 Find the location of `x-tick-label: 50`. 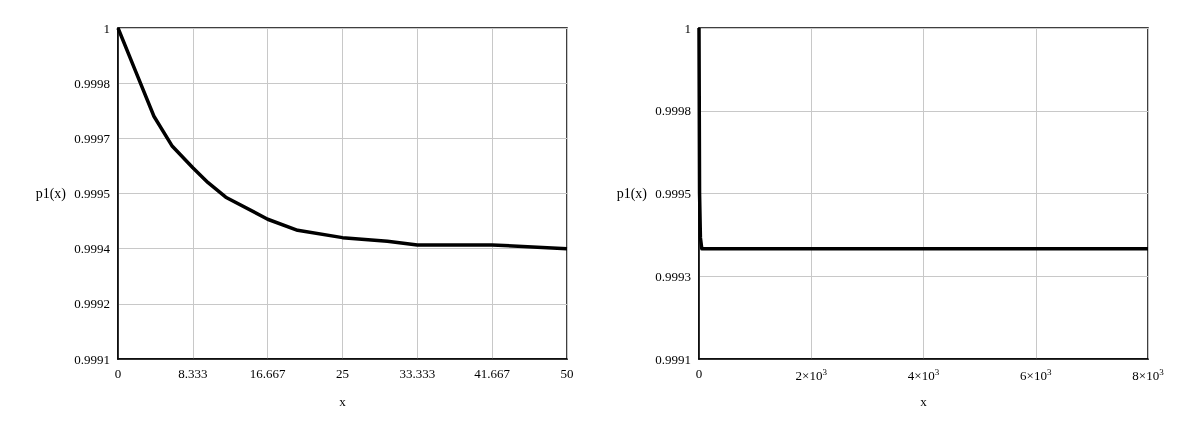

x-tick-label: 50 is located at coordinates (567, 373).